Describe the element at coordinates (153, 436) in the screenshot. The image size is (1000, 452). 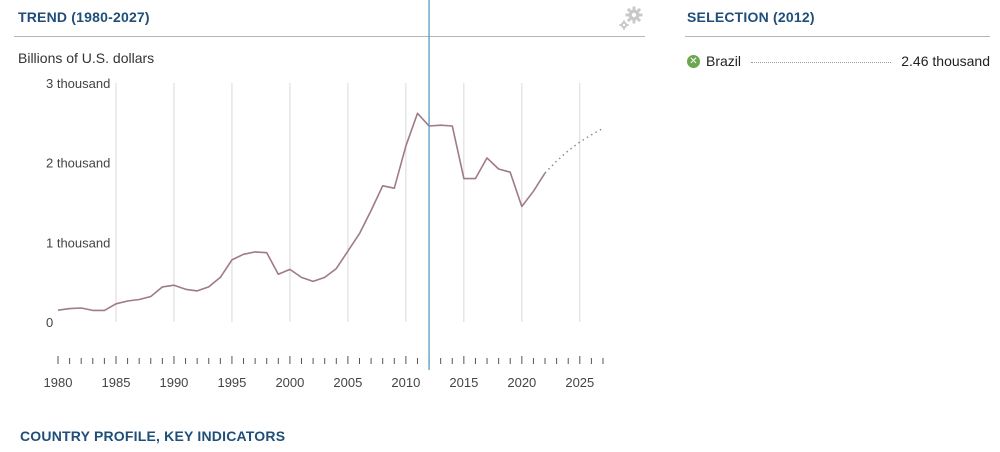
I see `country-profile-link: COUNTRY PROFILE, KEY INDICATORS` at that location.